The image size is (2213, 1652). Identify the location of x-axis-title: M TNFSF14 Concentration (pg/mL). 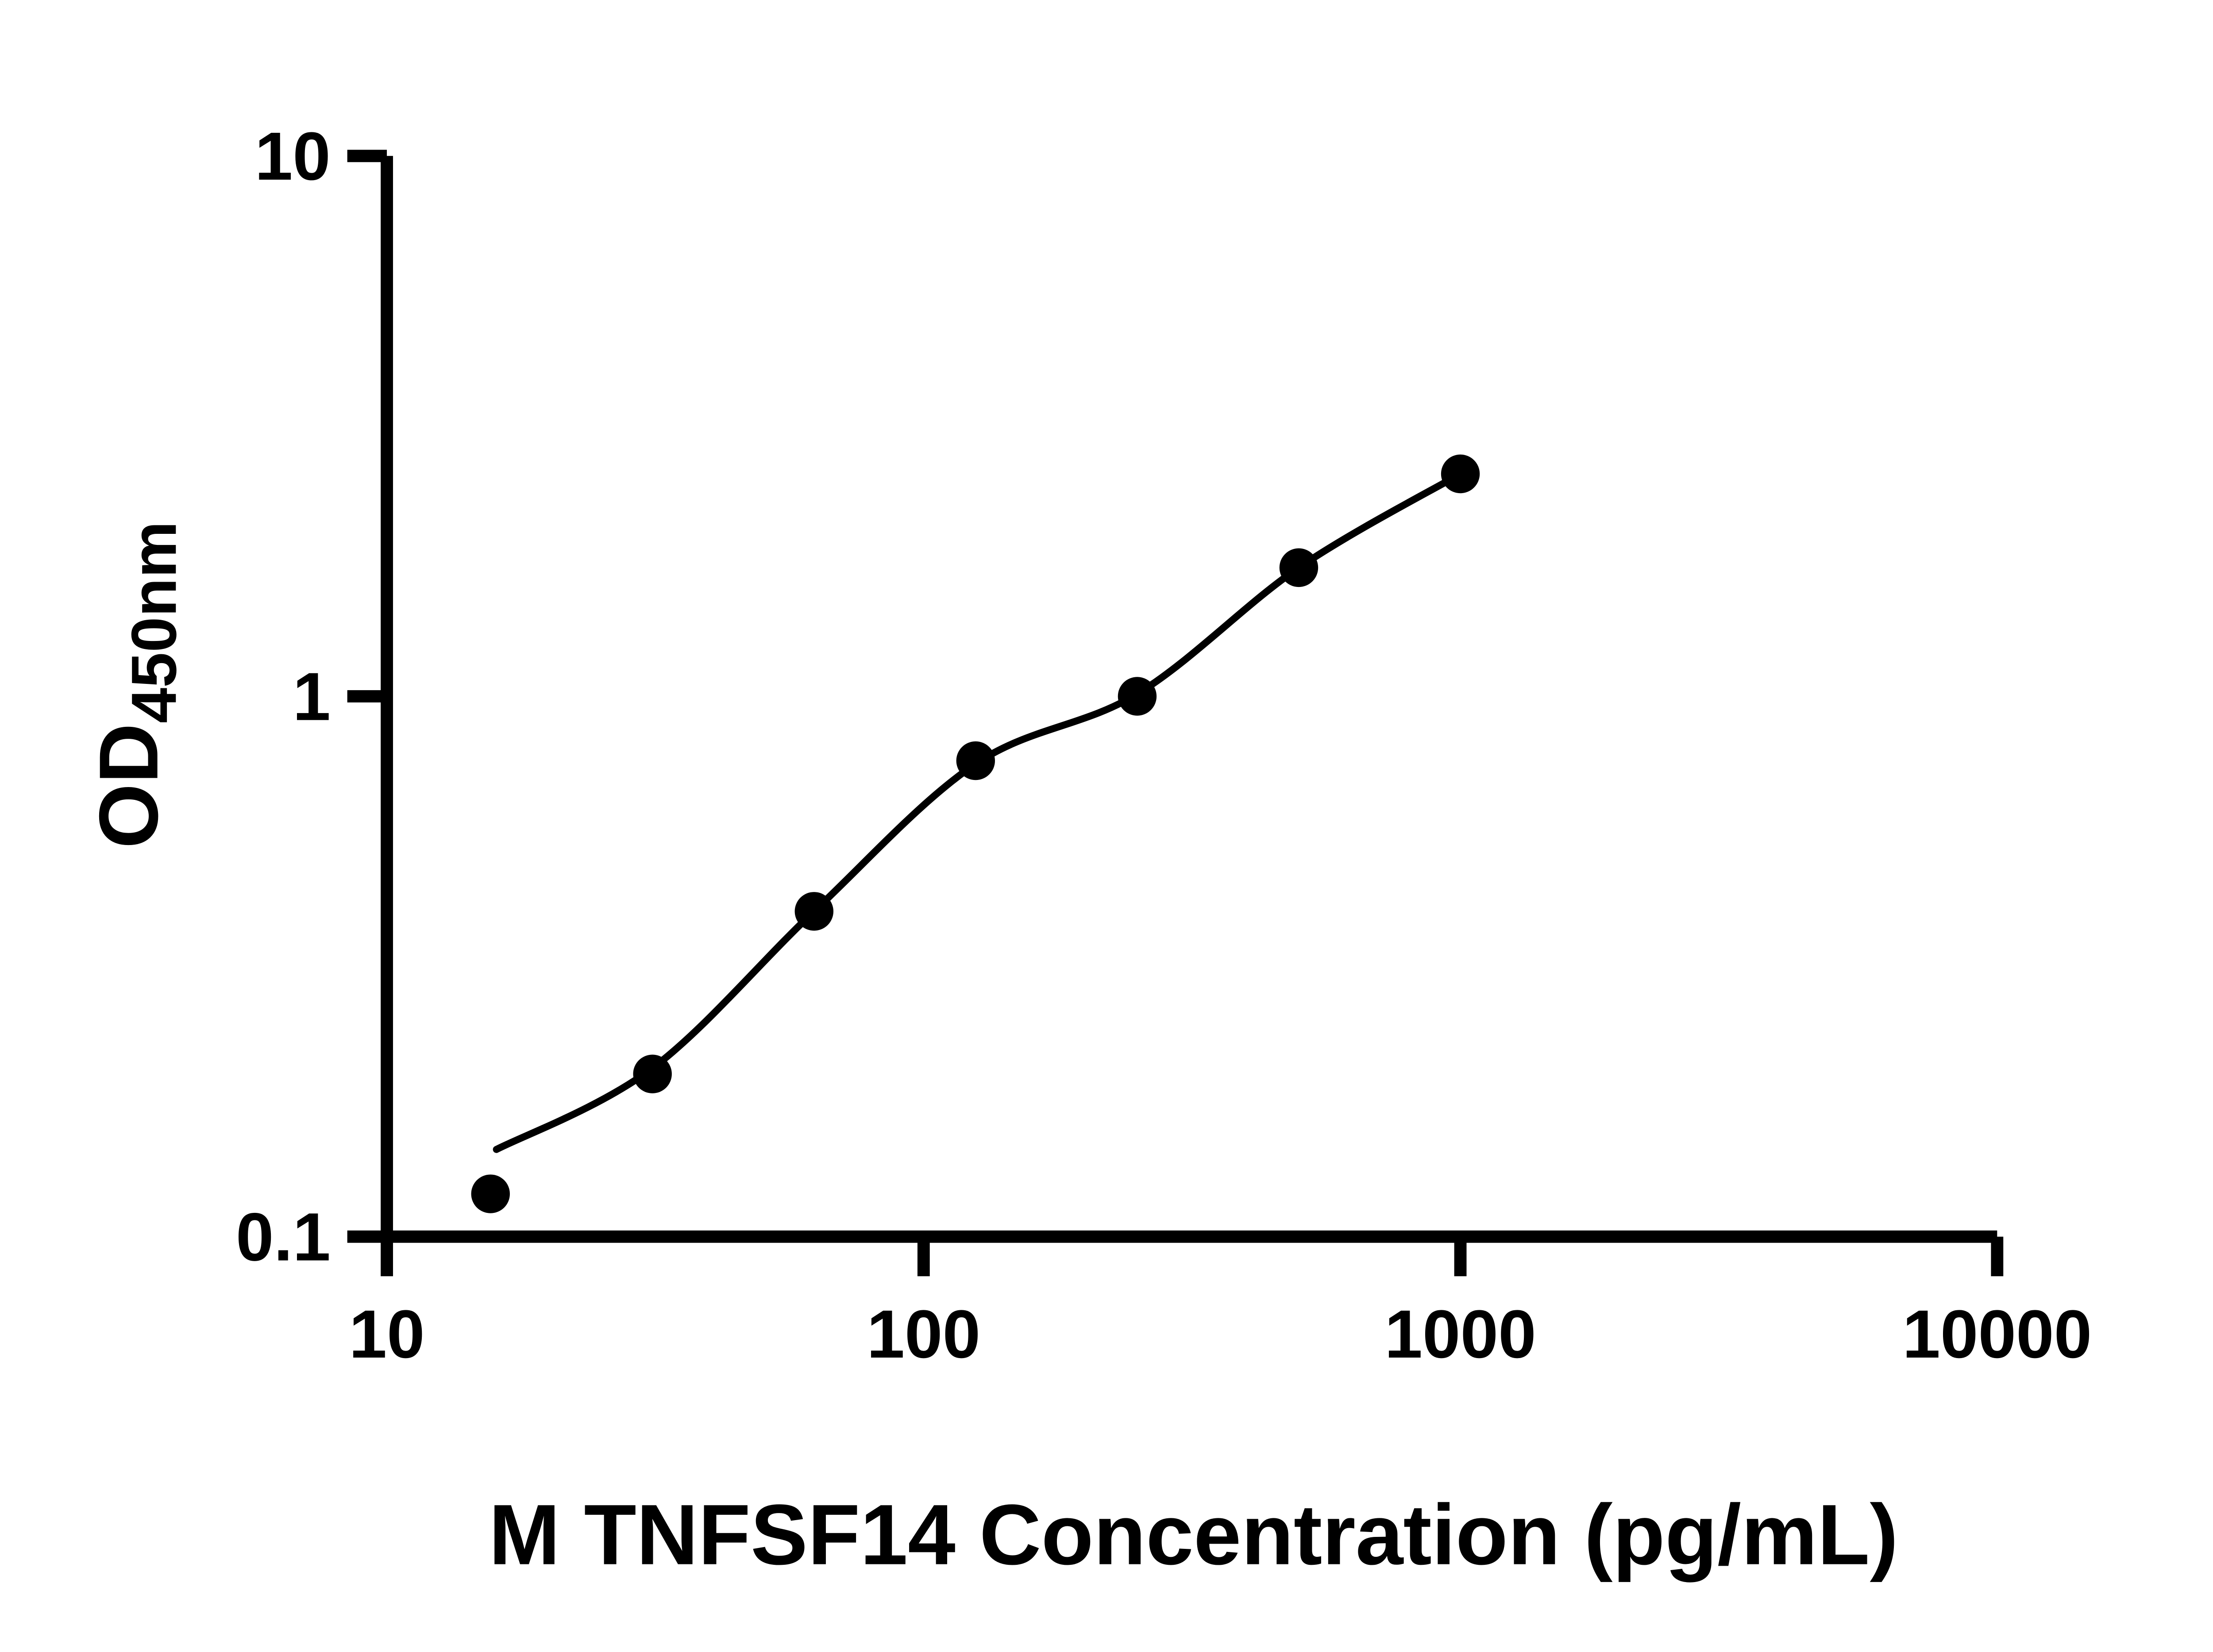
(1193, 1535).